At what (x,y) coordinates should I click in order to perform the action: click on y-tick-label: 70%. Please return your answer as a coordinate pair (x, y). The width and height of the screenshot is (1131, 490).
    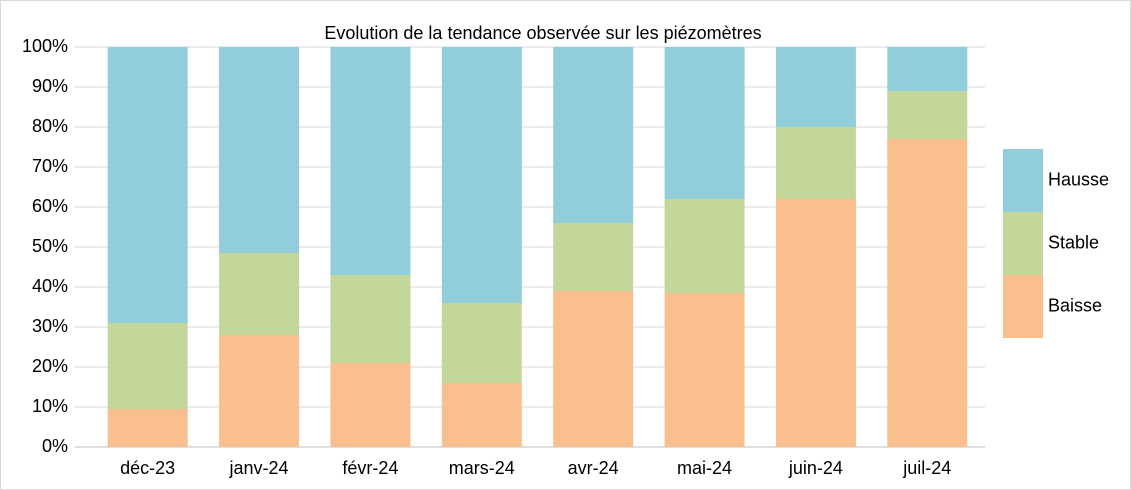
    Looking at the image, I should click on (50, 166).